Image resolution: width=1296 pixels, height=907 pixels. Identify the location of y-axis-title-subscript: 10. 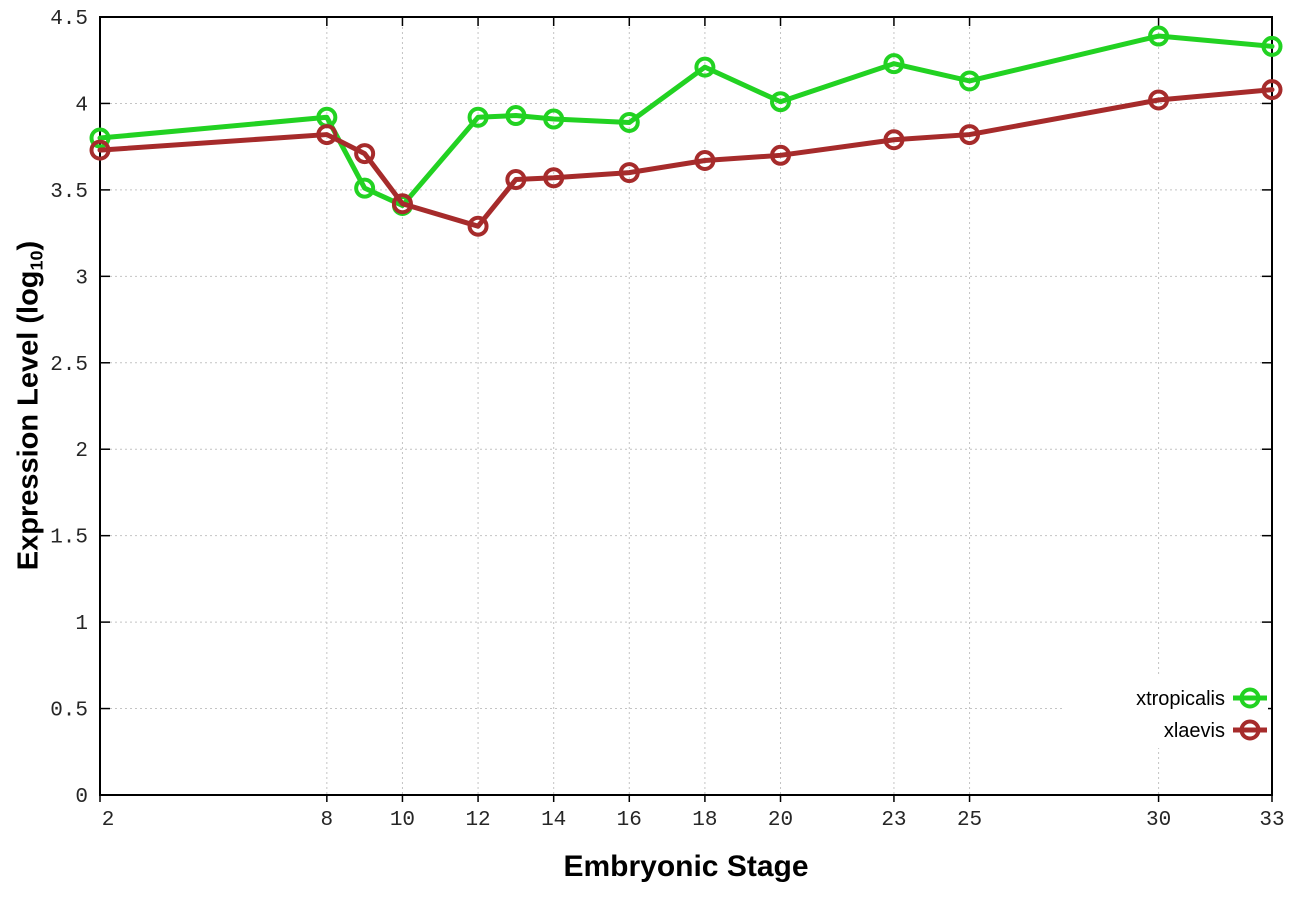
(36, 260).